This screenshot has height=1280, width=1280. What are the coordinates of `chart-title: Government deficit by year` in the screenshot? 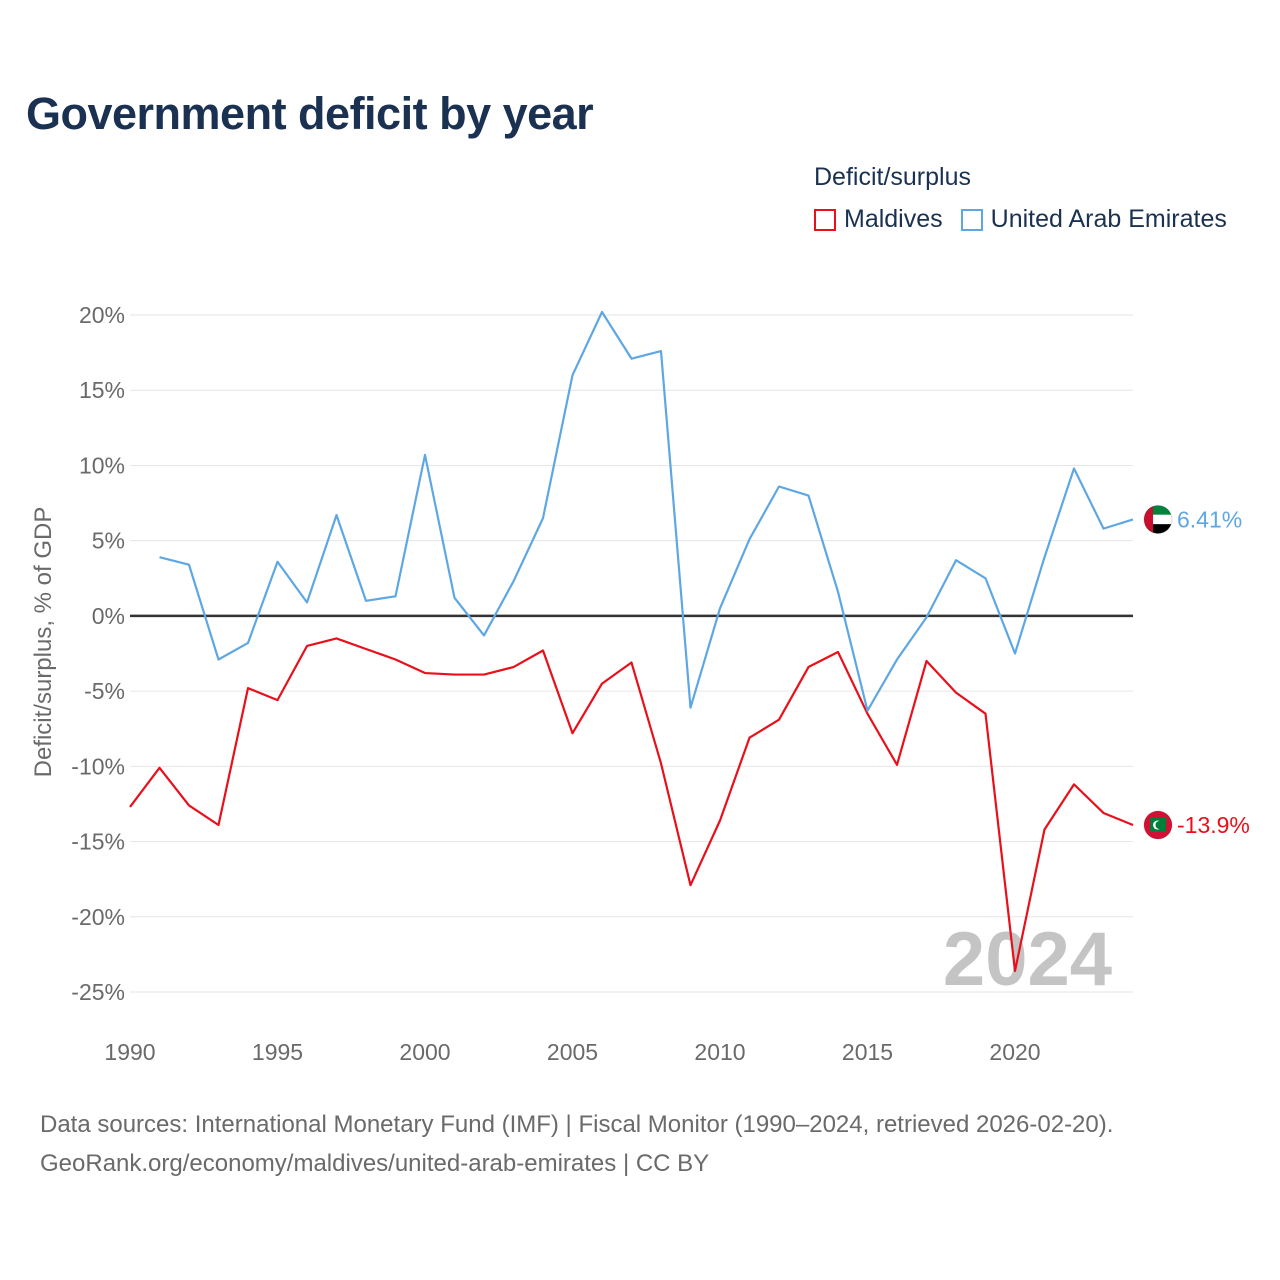 It's located at (310, 113).